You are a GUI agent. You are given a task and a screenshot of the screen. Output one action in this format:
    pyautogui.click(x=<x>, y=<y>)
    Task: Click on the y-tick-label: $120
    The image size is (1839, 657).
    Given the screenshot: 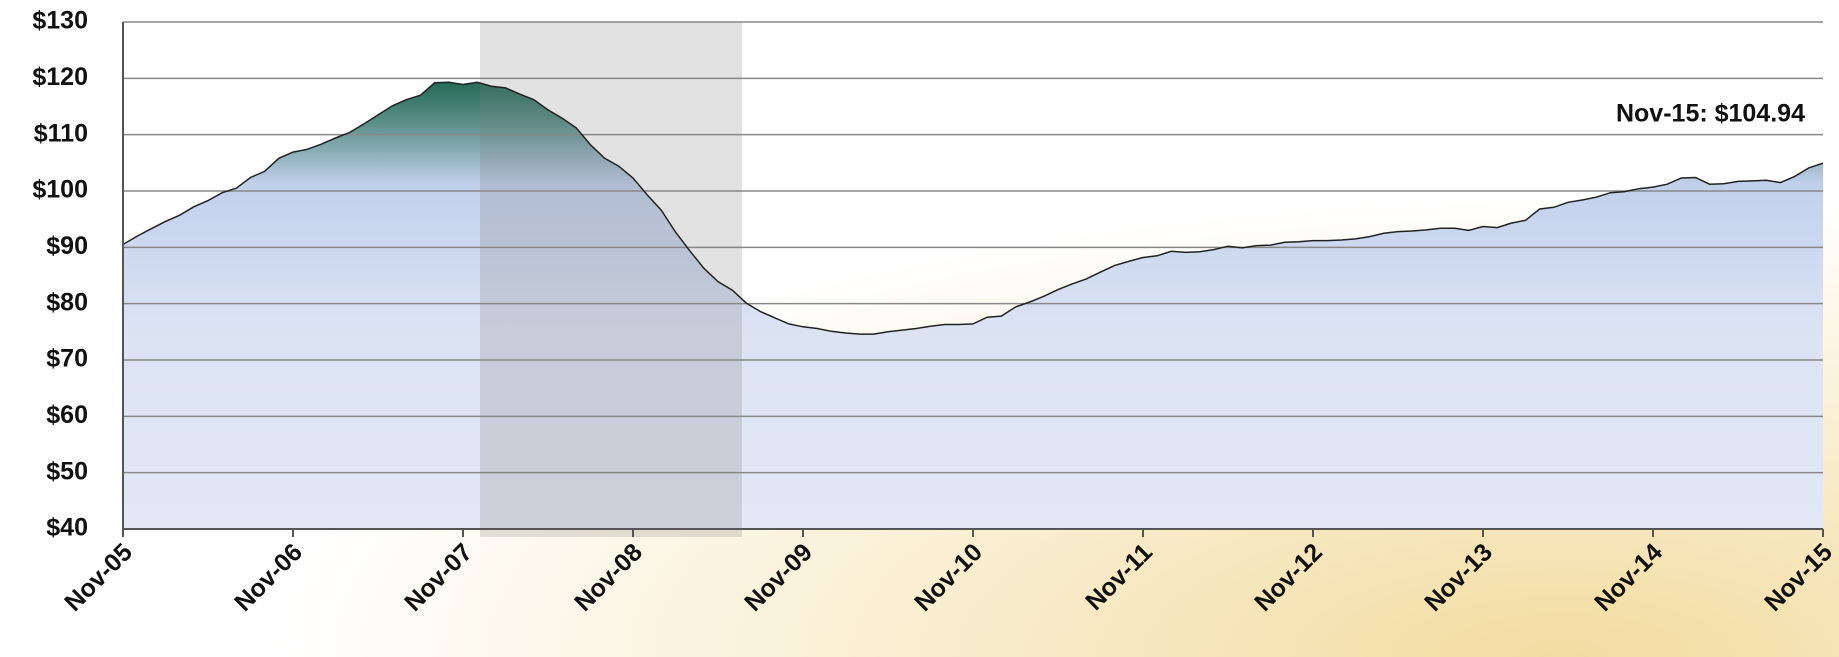 What is the action you would take?
    pyautogui.click(x=60, y=77)
    